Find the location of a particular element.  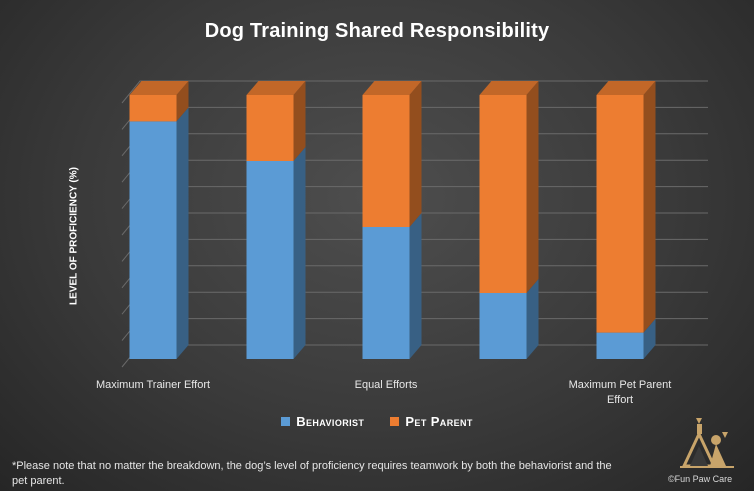

legend-item-pet-parent: Pet Parent is located at coordinates (431, 421).